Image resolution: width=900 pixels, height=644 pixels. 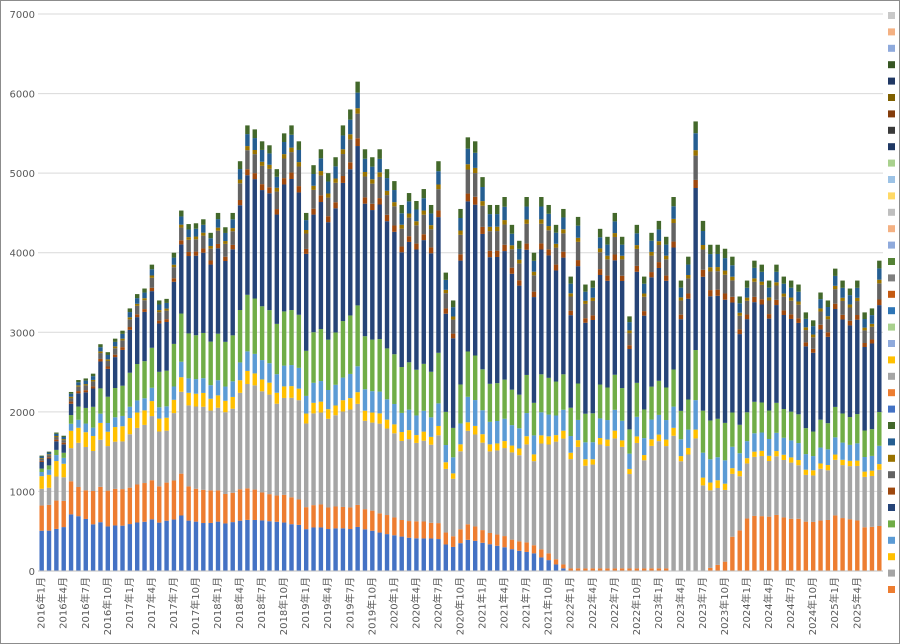 I want to click on x-tick-label: 2025年1月, so click(x=834, y=603).